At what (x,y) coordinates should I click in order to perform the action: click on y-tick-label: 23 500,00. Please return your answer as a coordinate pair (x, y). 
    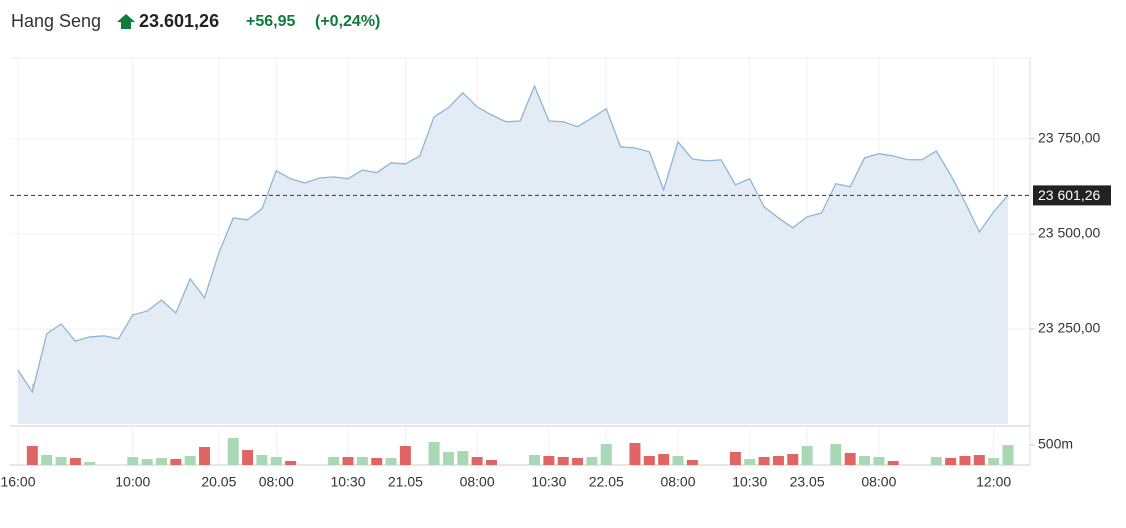
    Looking at the image, I should click on (1069, 233).